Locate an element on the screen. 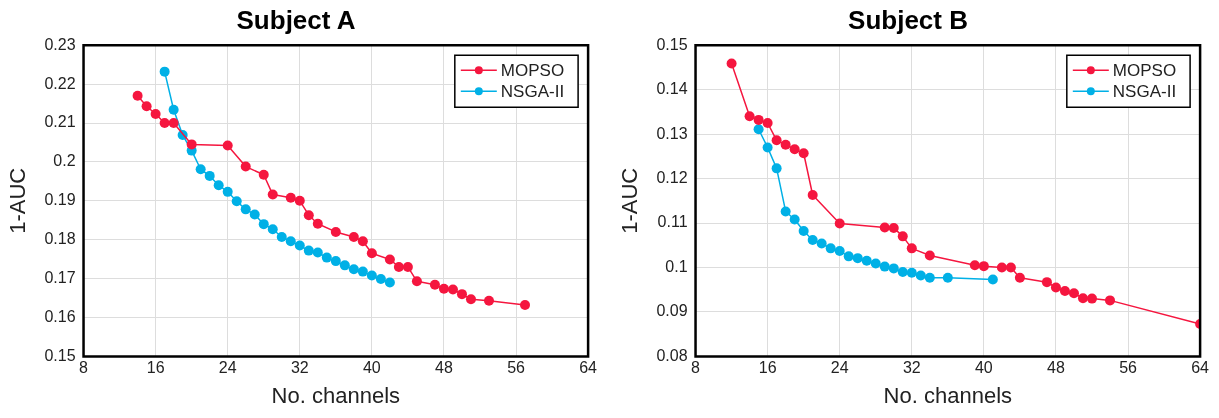  x-tick-label: 48 is located at coordinates (1056, 368).